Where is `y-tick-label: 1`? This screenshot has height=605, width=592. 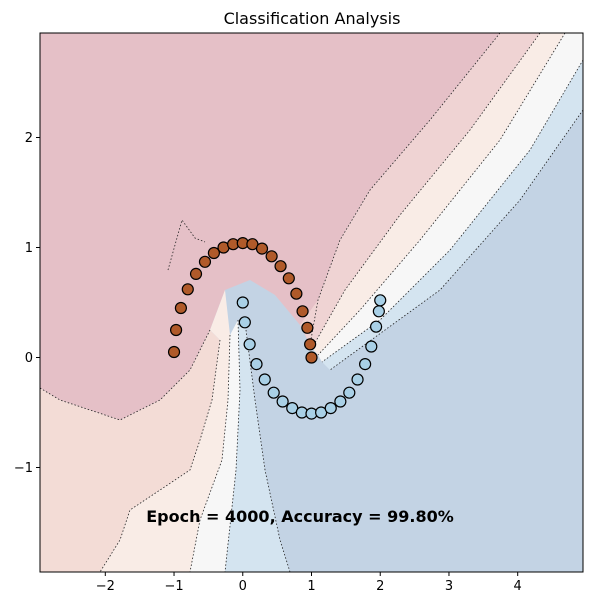
y-tick-label: 1 is located at coordinates (29, 248).